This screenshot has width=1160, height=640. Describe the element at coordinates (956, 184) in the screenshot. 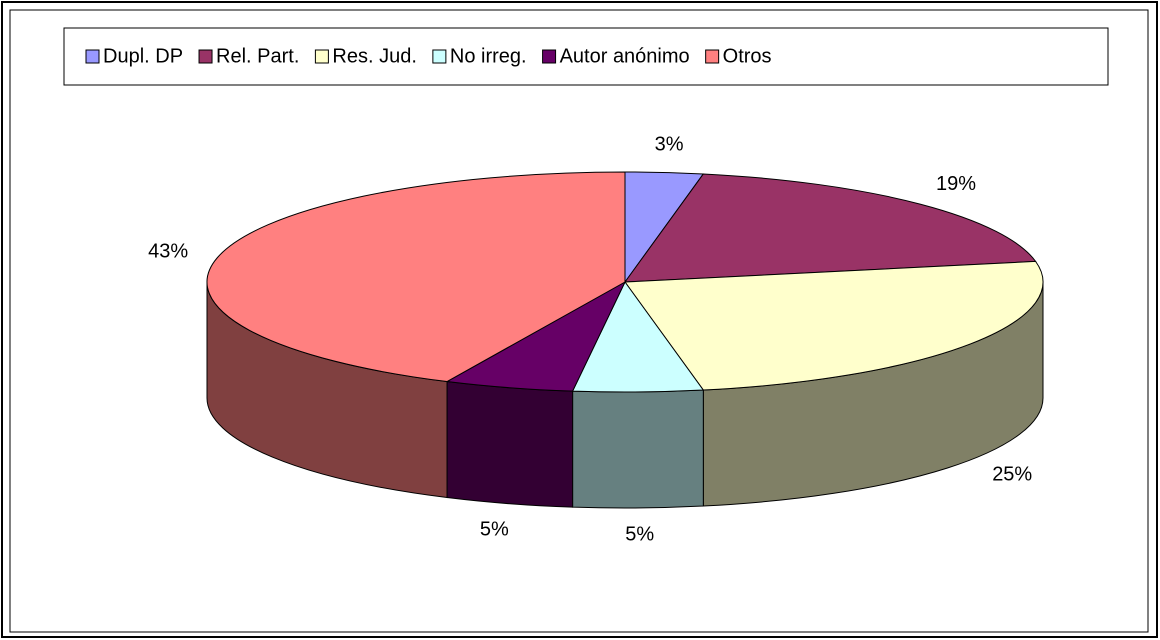

I see `data-label: 19%` at that location.